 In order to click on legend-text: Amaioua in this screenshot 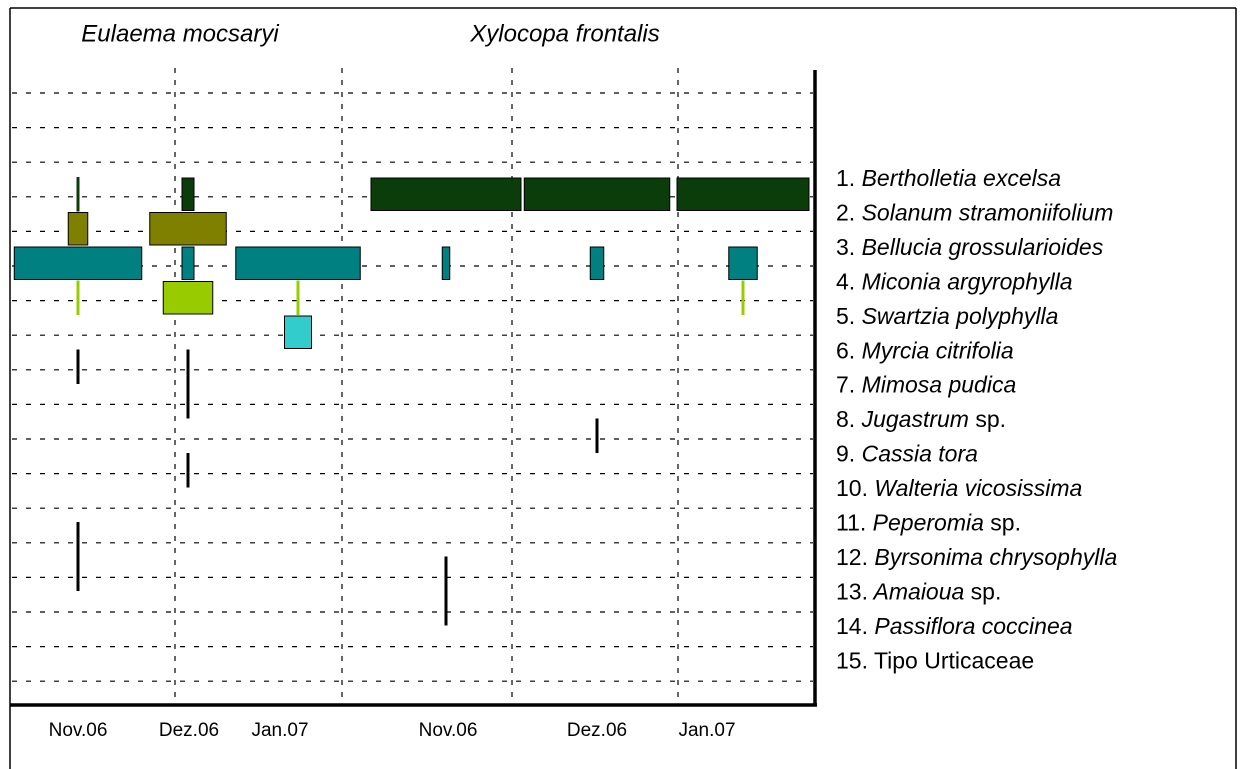, I will do `click(916, 591)`.